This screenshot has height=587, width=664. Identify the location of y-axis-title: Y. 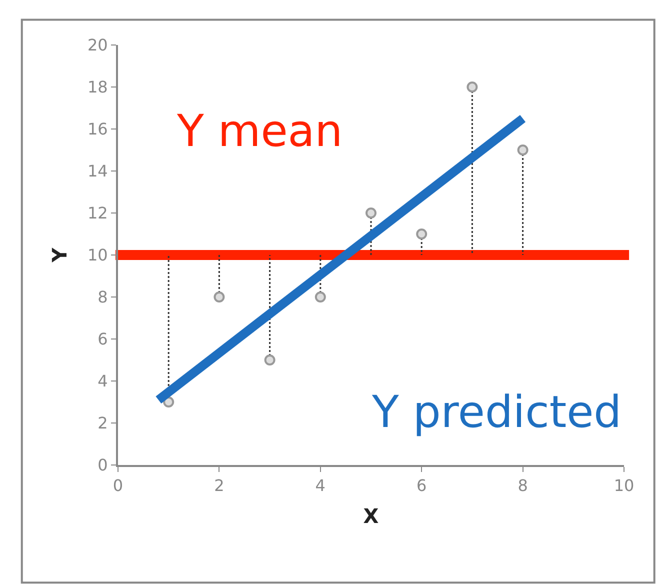
(59, 255).